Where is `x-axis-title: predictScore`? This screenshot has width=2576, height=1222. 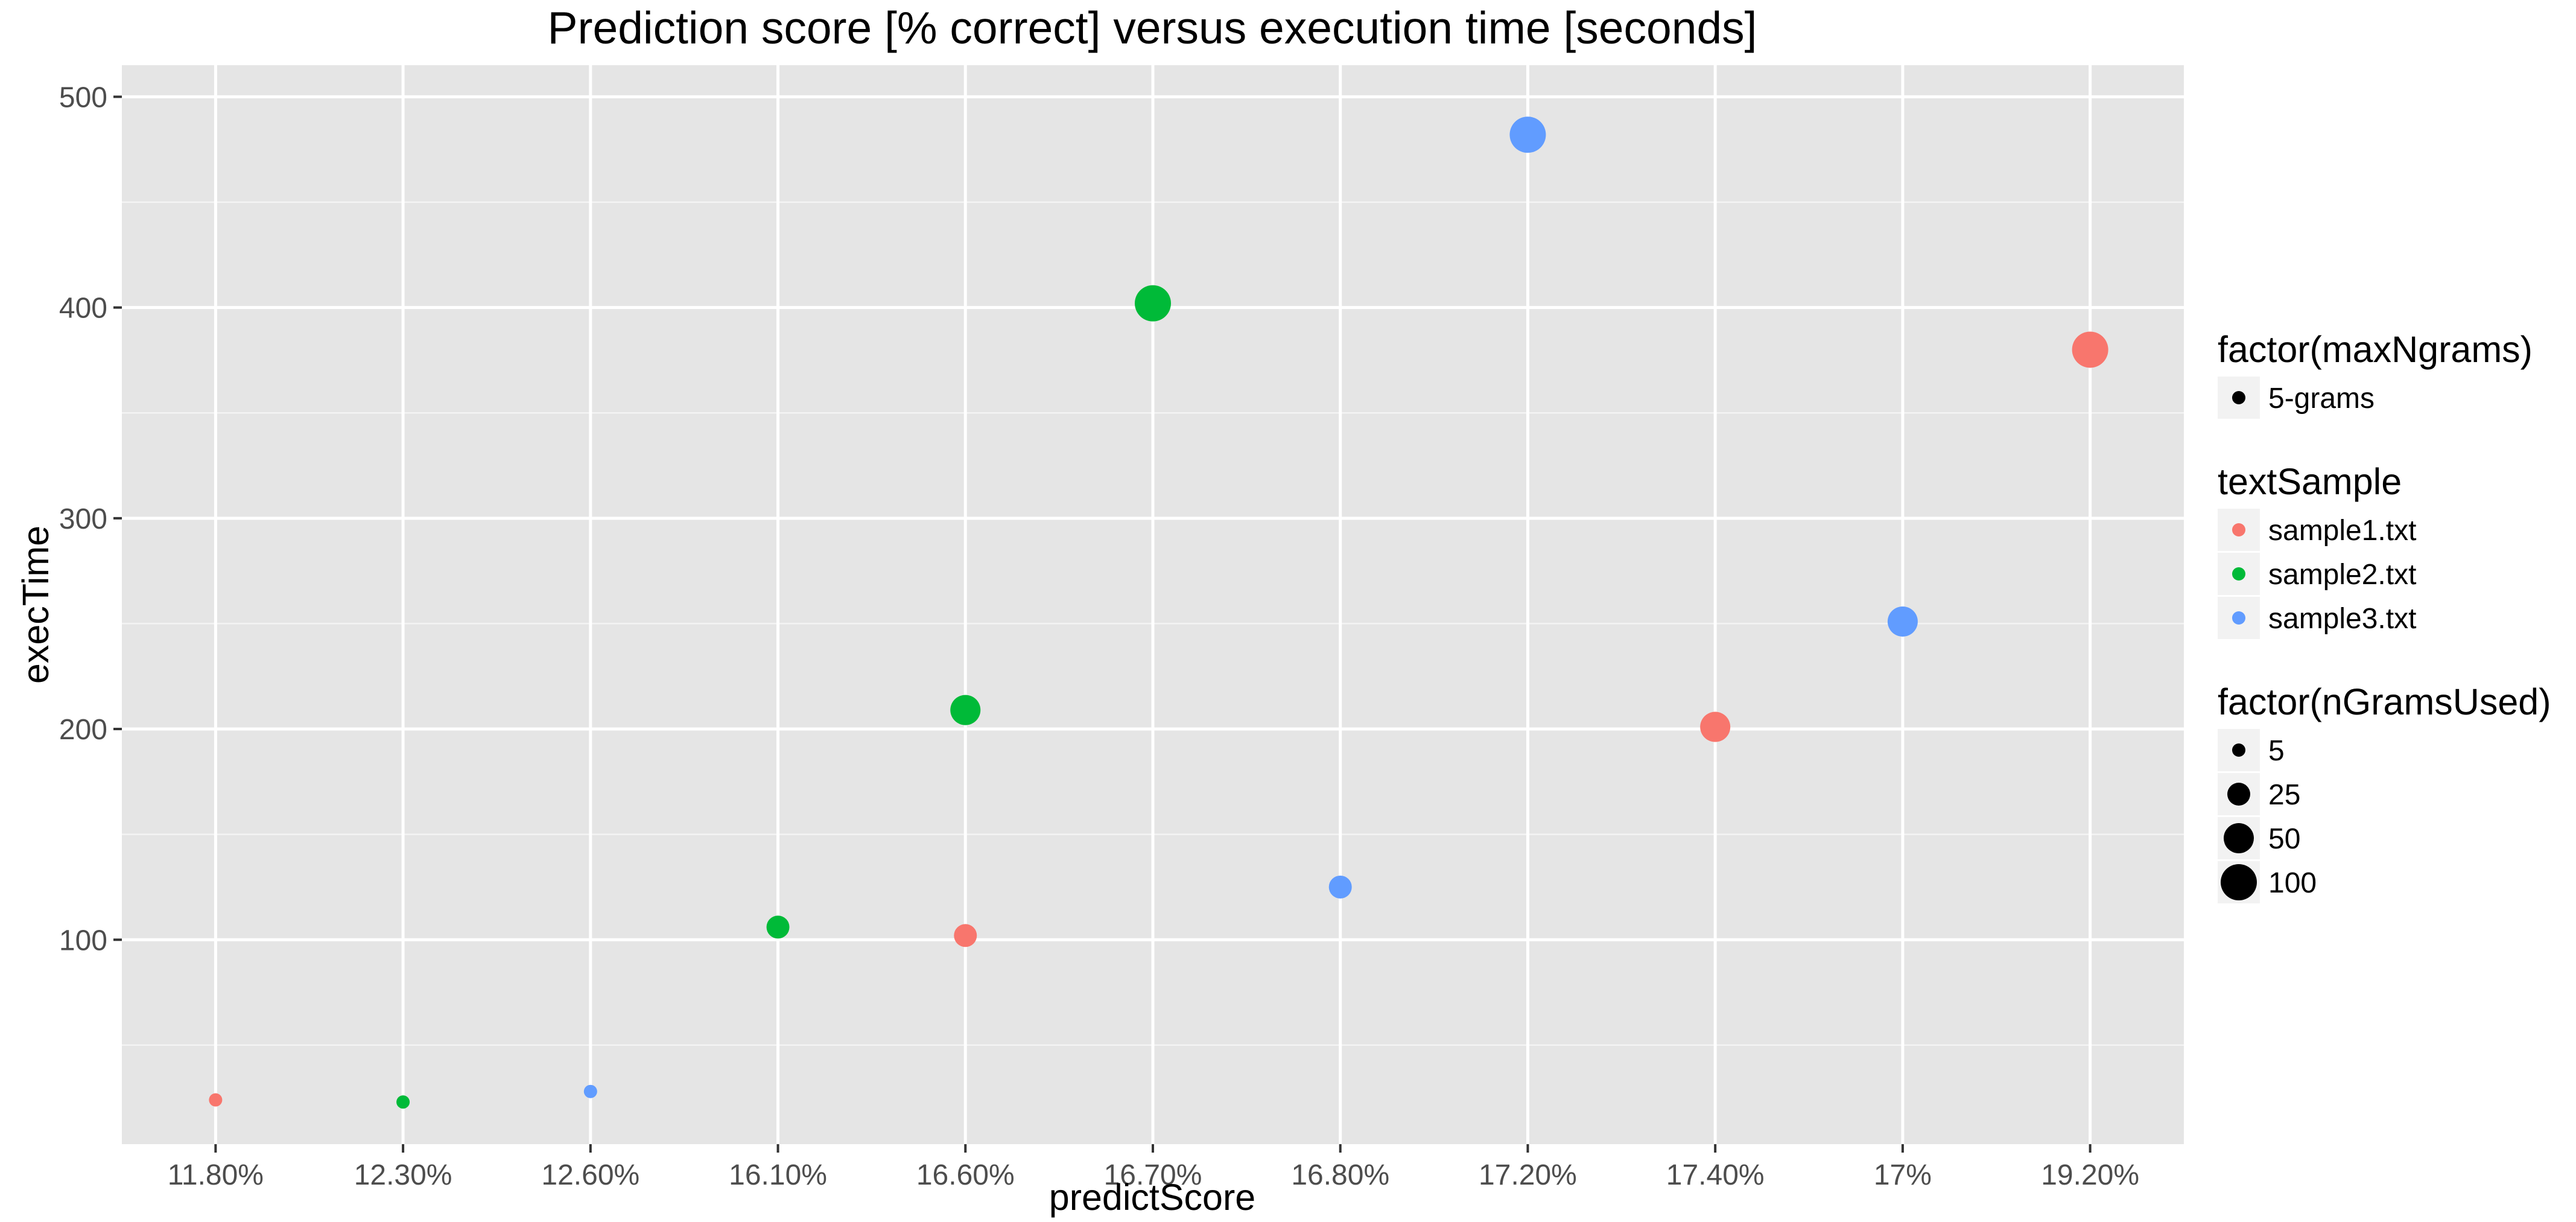 x-axis-title: predictScore is located at coordinates (1152, 1197).